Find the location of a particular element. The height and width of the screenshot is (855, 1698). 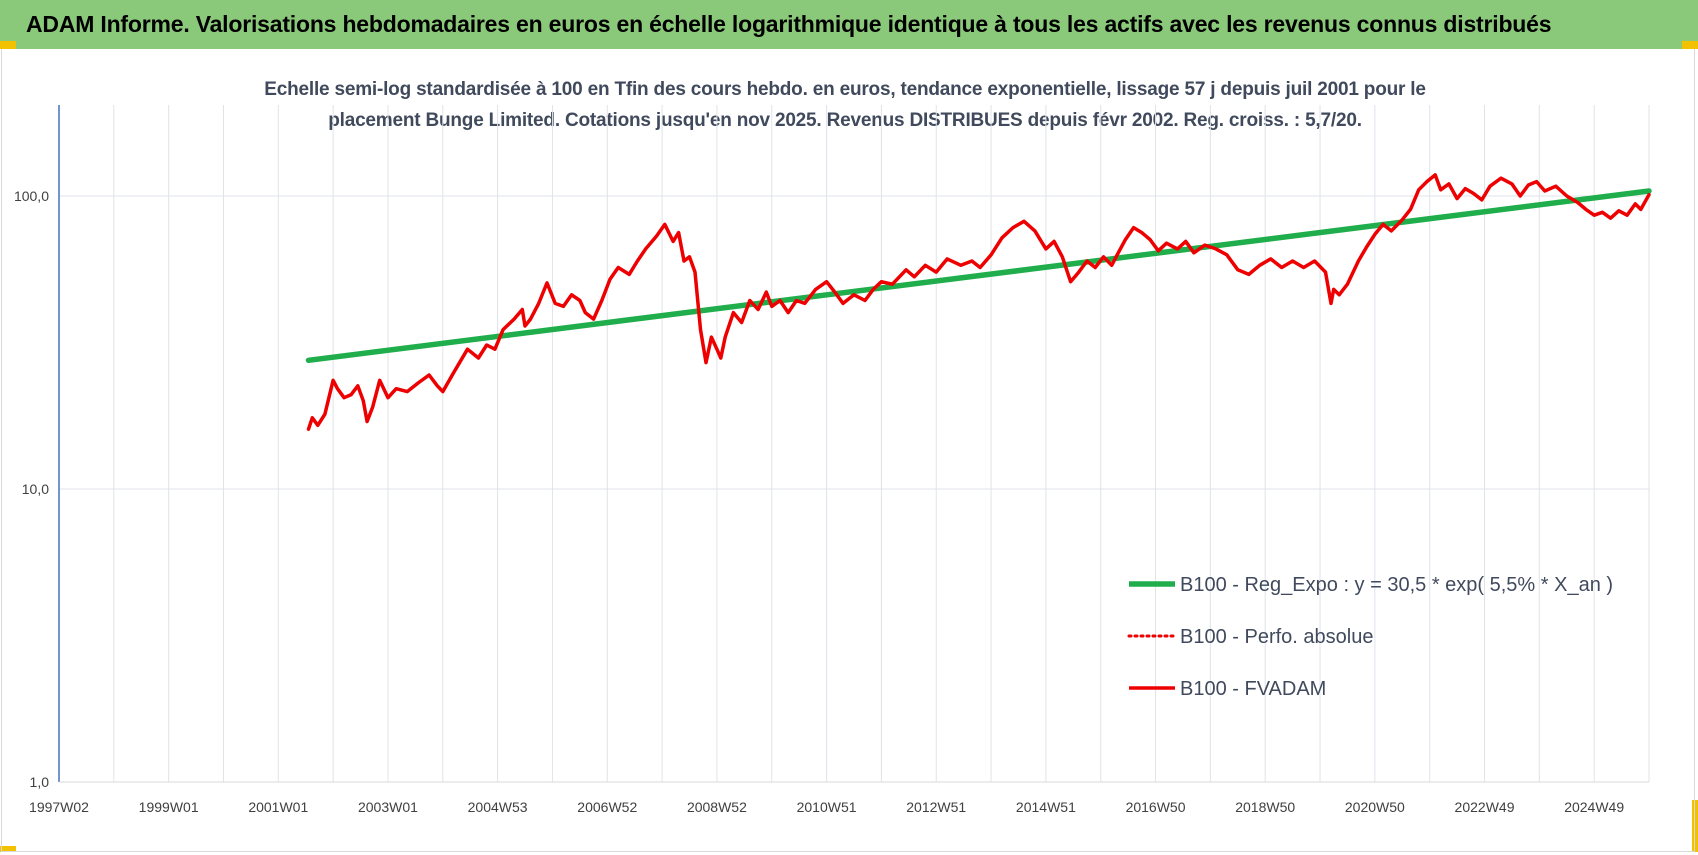

x-tick-label: 2014W51 is located at coordinates (1046, 807).